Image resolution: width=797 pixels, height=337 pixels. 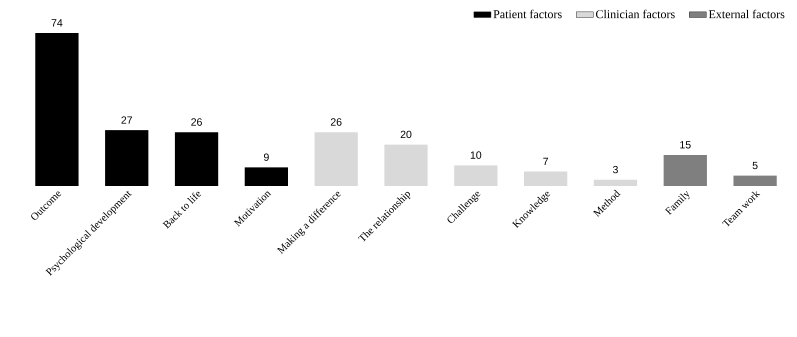 What do you see at coordinates (476, 155) in the screenshot?
I see `data-label: 10` at bounding box center [476, 155].